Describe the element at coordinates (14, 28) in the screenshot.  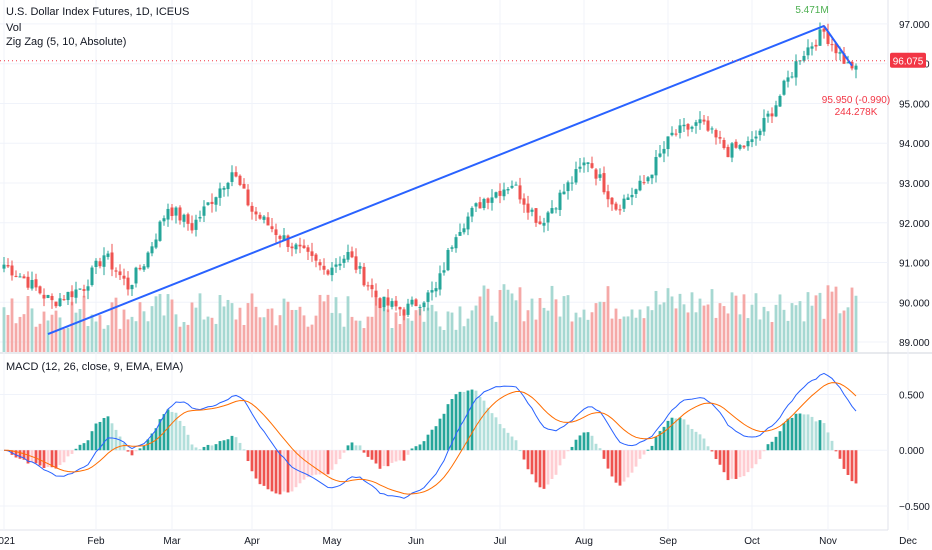
I see `volume-legend: Vol` at that location.